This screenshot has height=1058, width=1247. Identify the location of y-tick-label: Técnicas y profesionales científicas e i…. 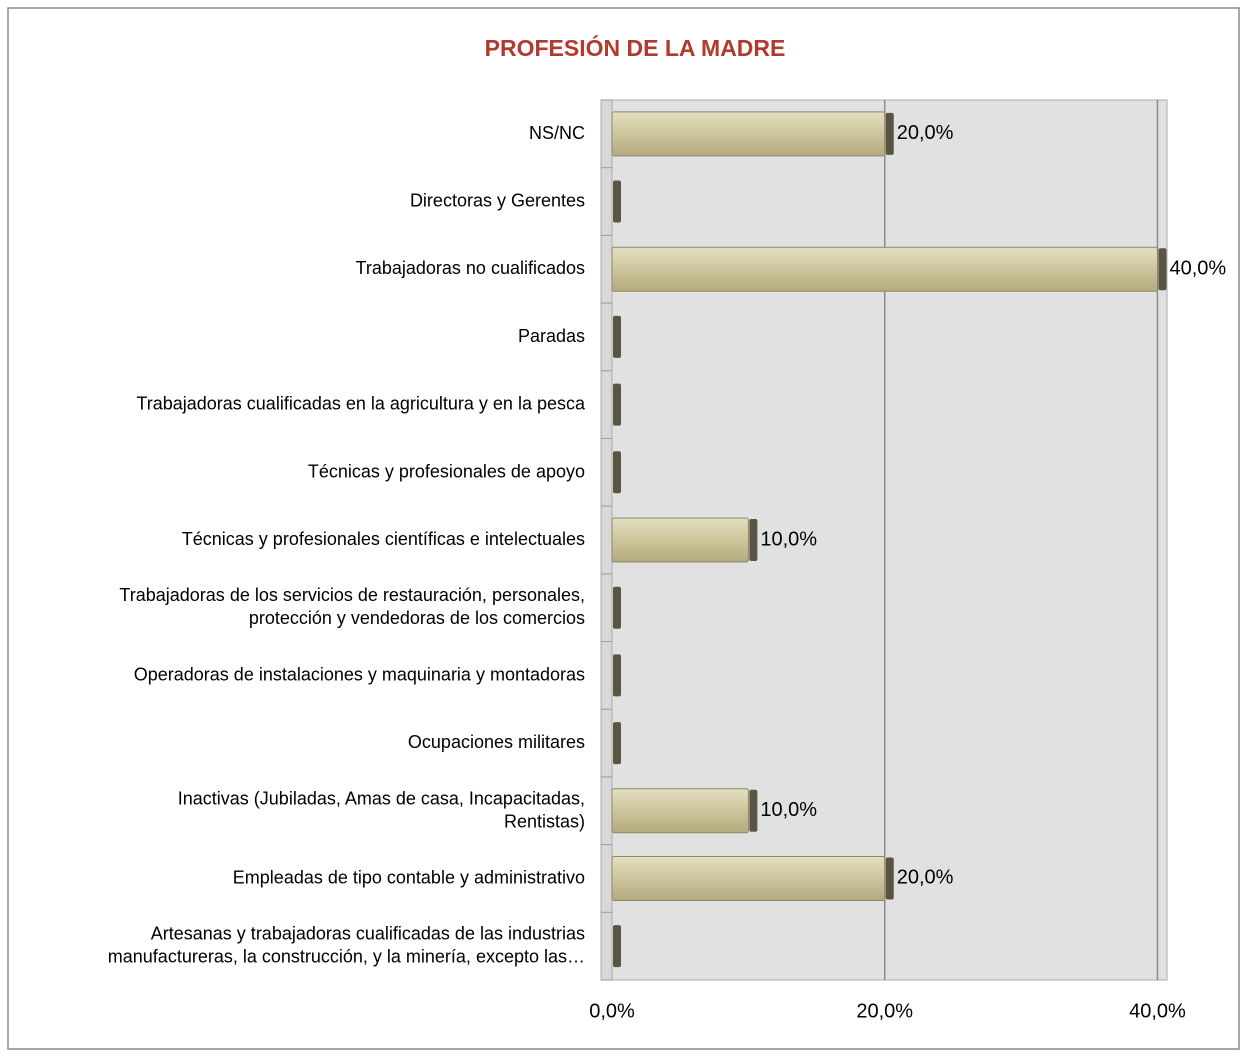
(383, 539).